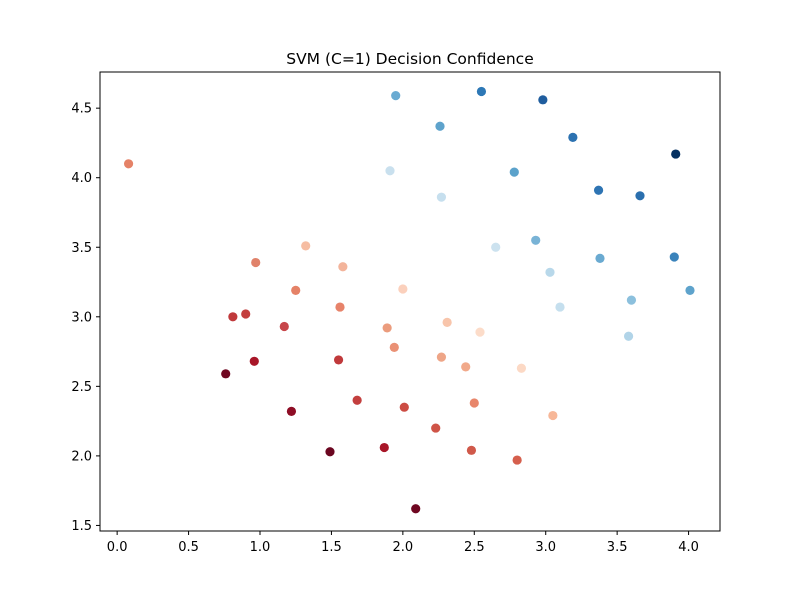 This screenshot has height=597, width=800. I want to click on y-tick-label: 3.0, so click(81, 317).